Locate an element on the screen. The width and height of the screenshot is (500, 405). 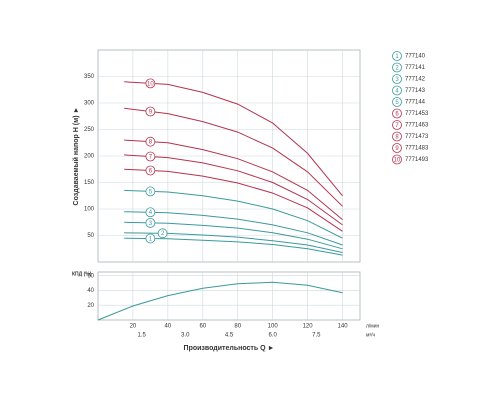
legend-number: 5 is located at coordinates (397, 103).